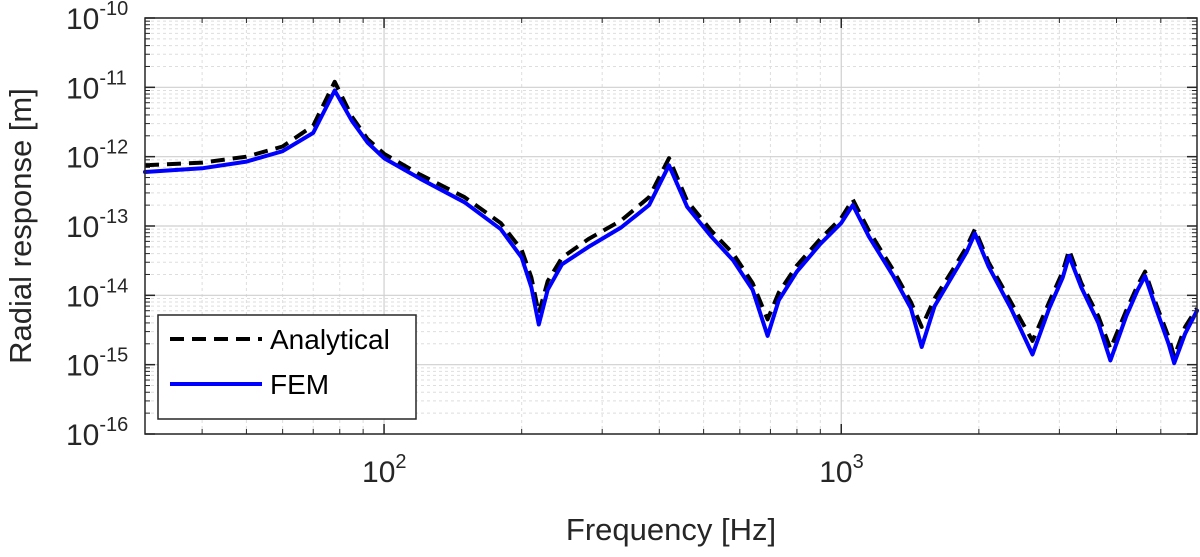  What do you see at coordinates (671, 529) in the screenshot?
I see `x-axis-label: Frequency [Hz]` at bounding box center [671, 529].